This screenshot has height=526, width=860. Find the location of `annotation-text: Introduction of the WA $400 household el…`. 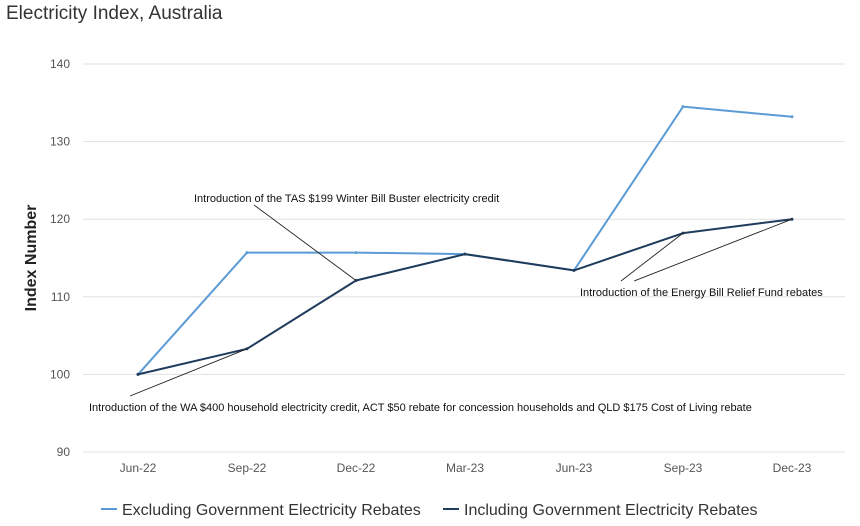

annotation-text: Introduction of the WA $400 household el… is located at coordinates (420, 408).